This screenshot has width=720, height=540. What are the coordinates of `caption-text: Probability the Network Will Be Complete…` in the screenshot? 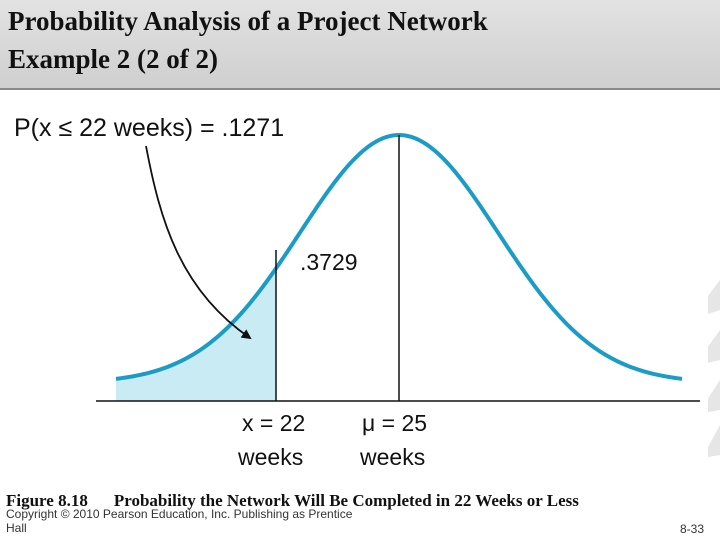 It's located at (346, 500).